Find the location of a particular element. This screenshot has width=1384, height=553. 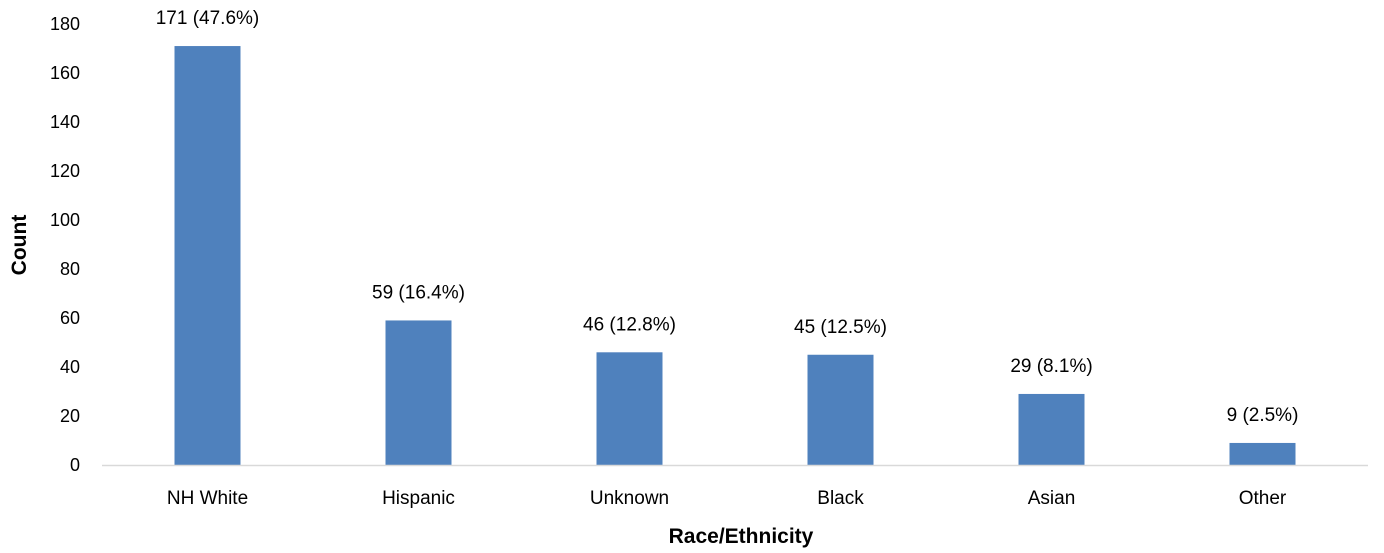

y-tick-label: 180 is located at coordinates (65, 24).